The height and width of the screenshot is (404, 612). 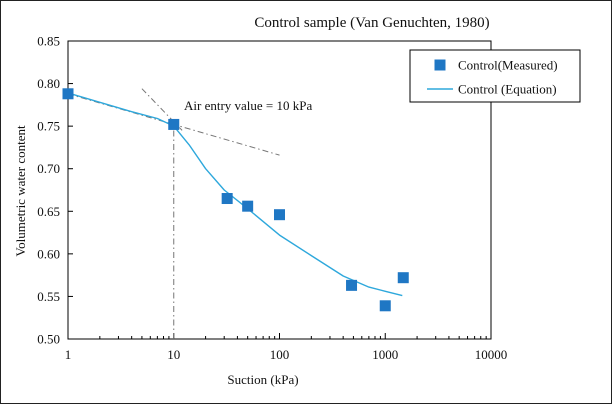 What do you see at coordinates (48, 126) in the screenshot?
I see `y-tick-label: 0.75` at bounding box center [48, 126].